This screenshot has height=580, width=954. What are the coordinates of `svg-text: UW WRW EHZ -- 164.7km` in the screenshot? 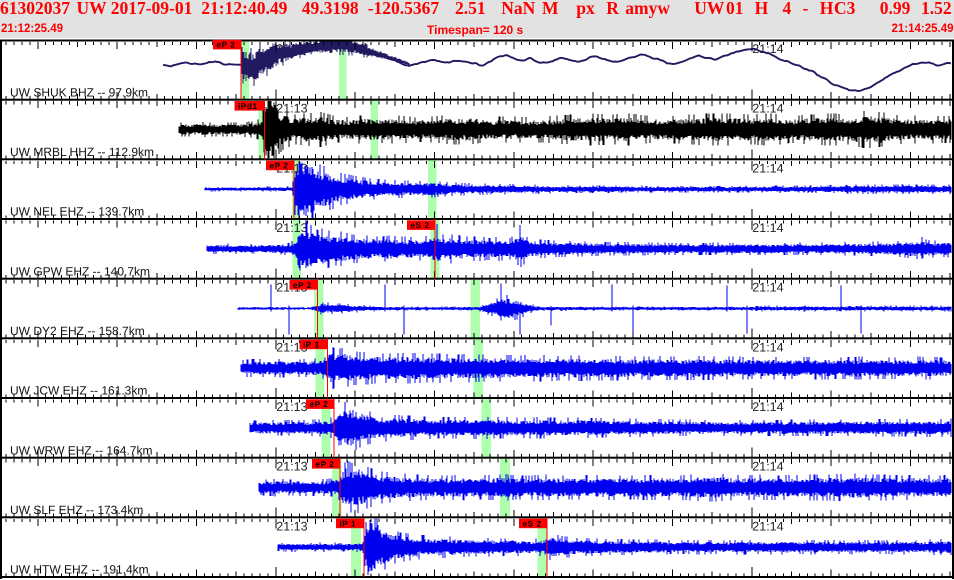 It's located at (81, 450).